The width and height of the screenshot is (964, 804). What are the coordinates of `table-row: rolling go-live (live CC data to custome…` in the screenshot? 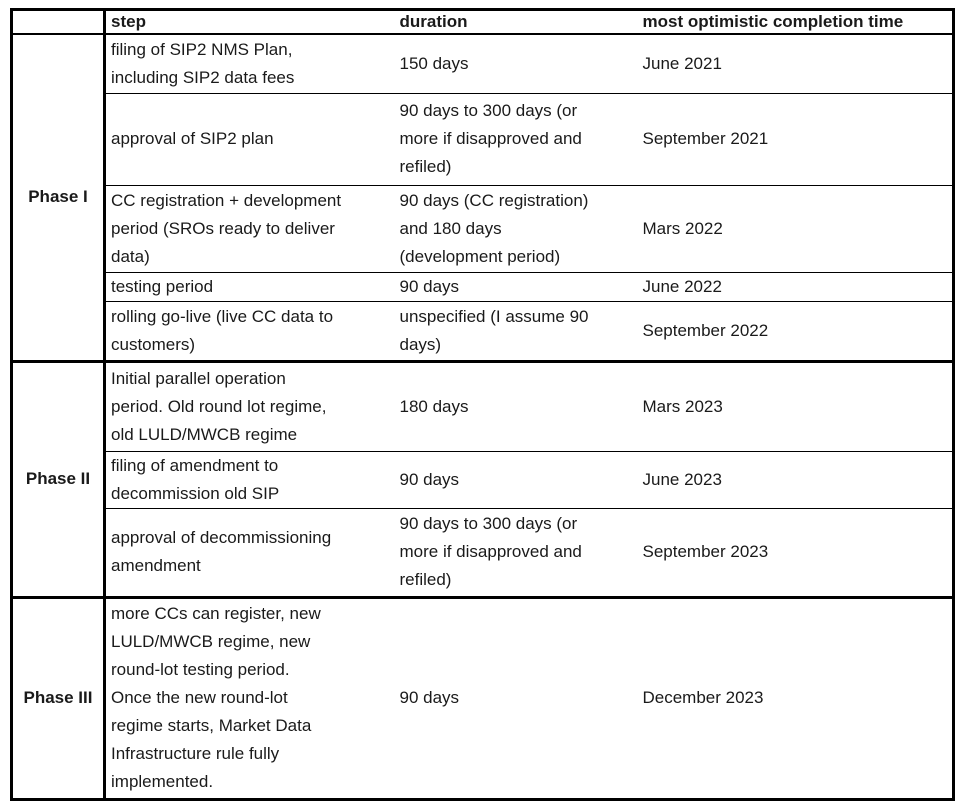 It's located at (483, 332).